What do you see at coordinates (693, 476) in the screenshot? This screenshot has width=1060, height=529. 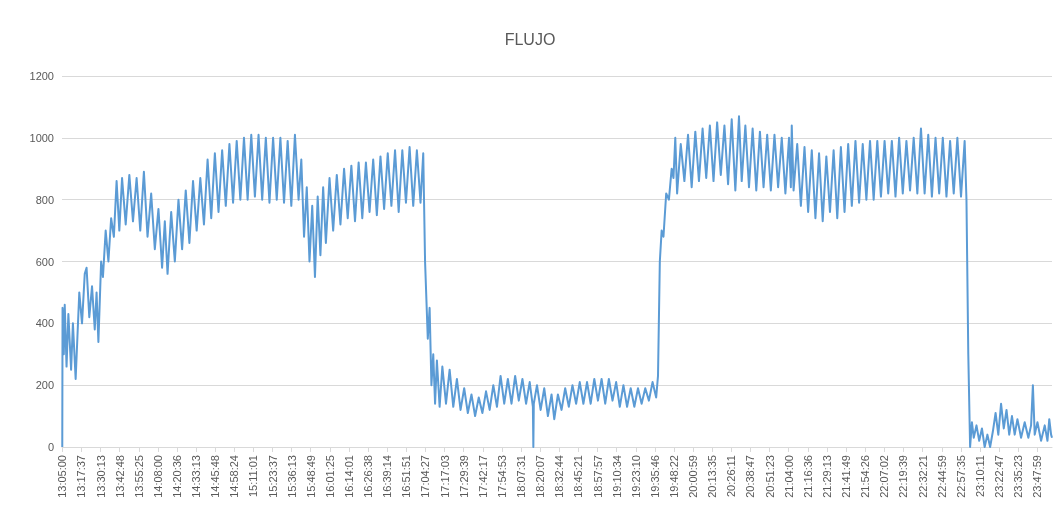 I see `x-tick-label: 20:00:59` at bounding box center [693, 476].